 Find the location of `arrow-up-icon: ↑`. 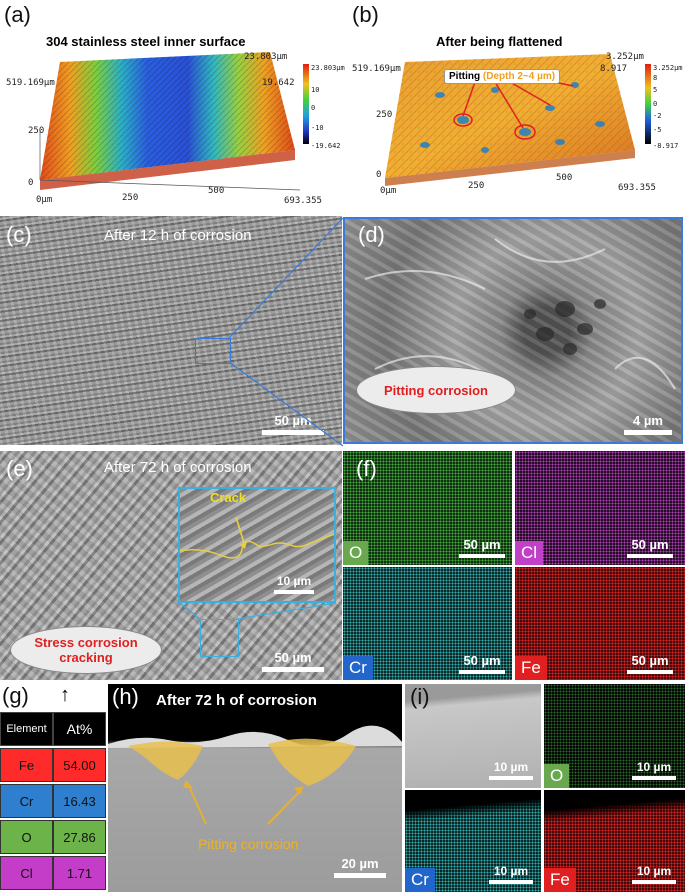

arrow-up-icon: ↑ is located at coordinates (65, 695).